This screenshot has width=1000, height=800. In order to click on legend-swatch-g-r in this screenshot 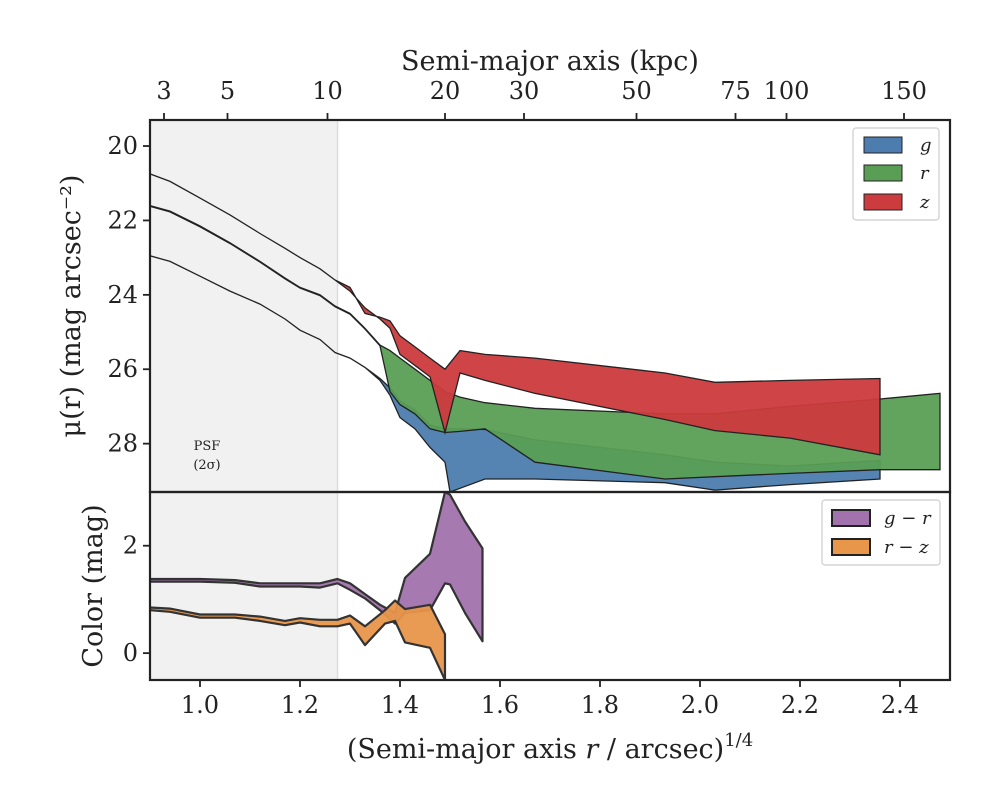, I will do `click(851, 518)`.